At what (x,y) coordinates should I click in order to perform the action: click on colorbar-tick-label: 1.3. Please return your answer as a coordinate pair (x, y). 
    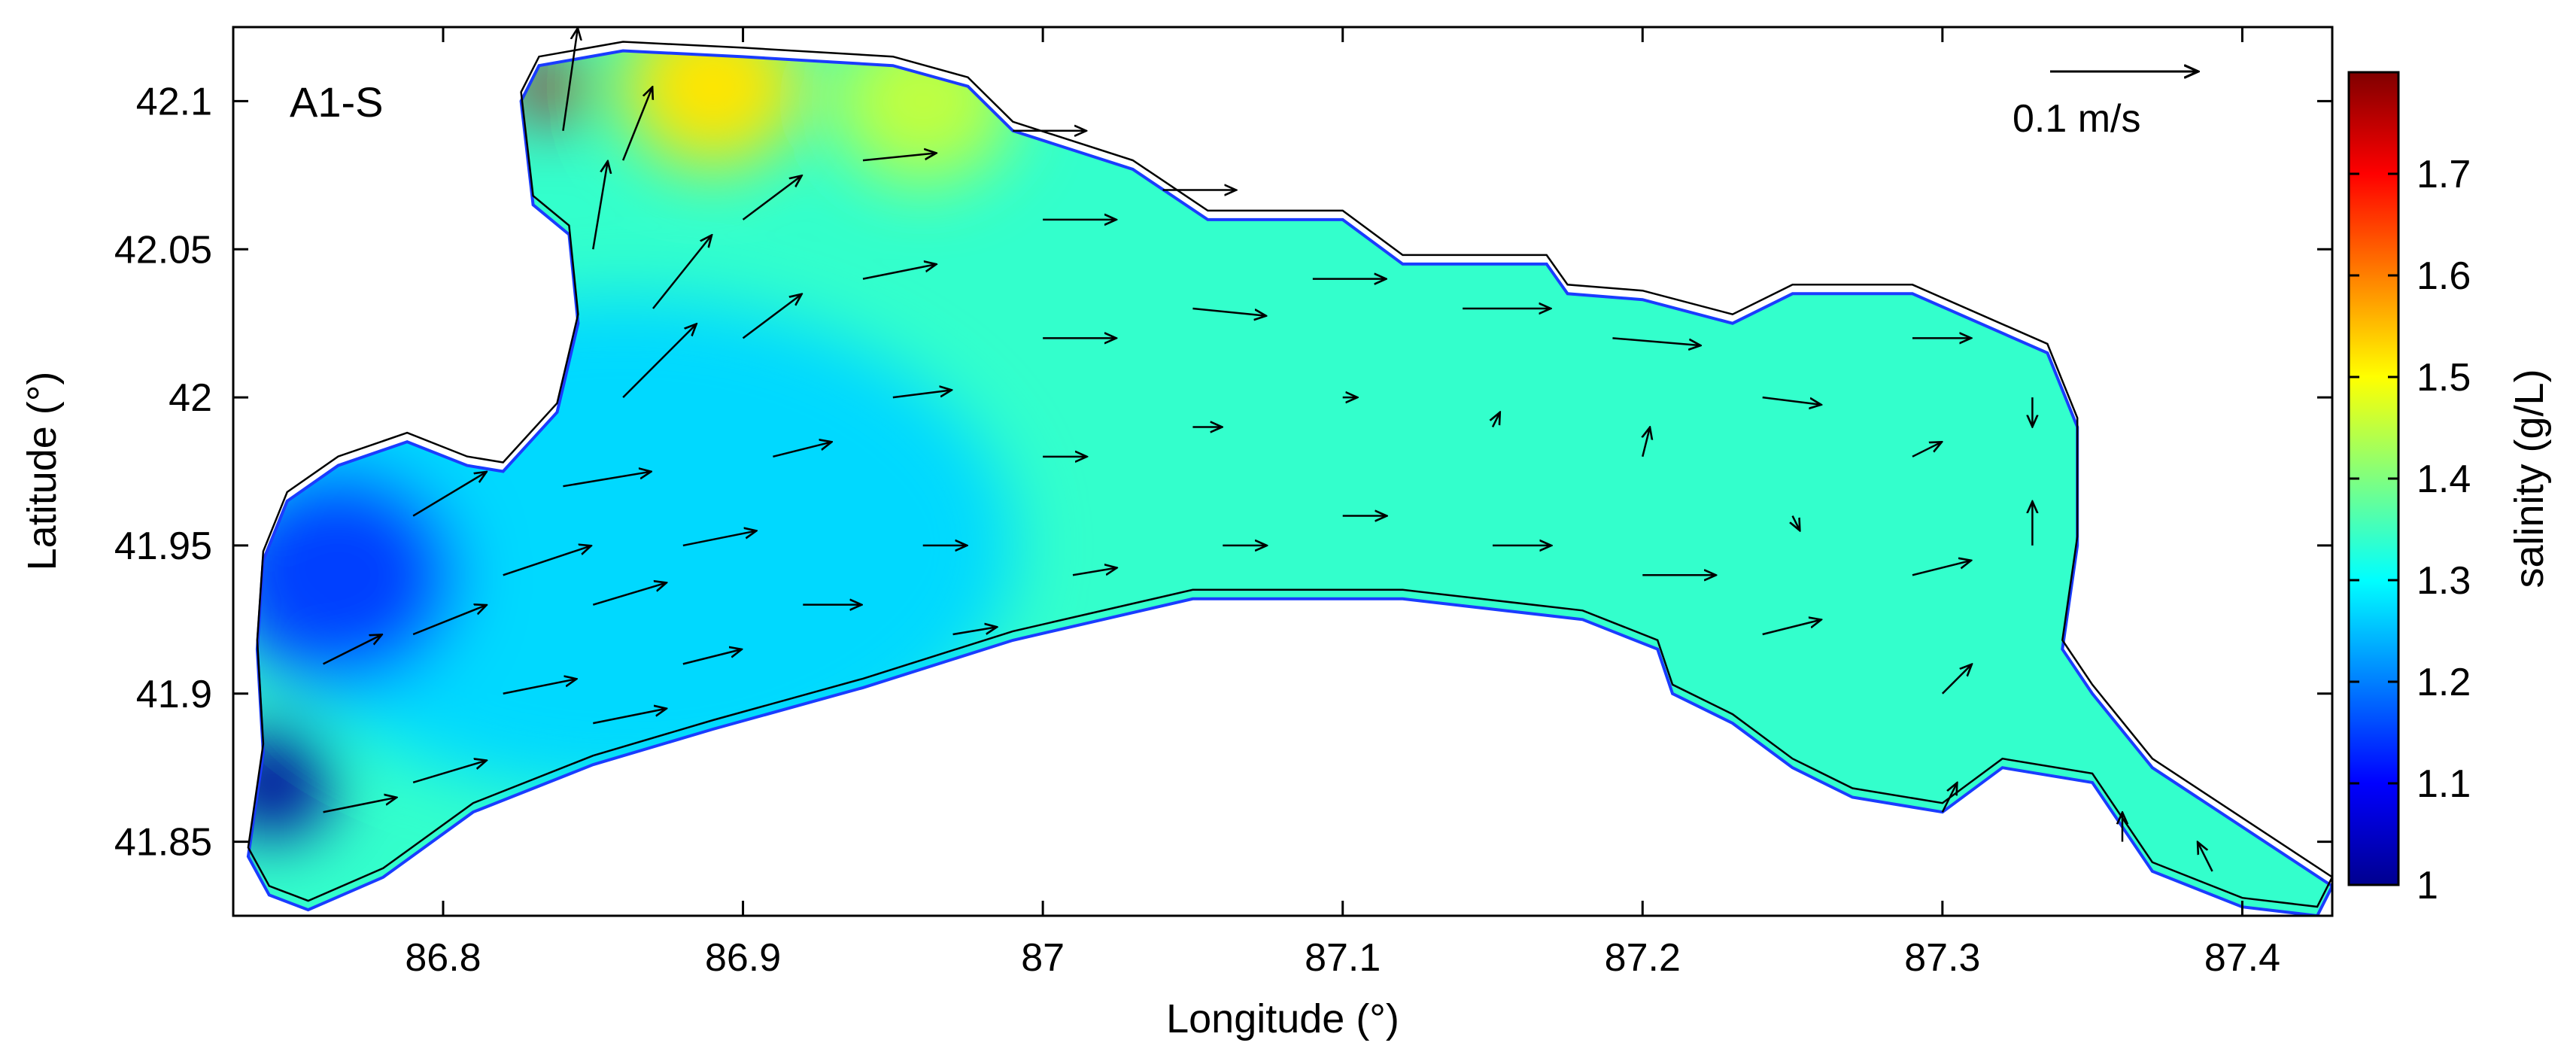
    Looking at the image, I should click on (2444, 581).